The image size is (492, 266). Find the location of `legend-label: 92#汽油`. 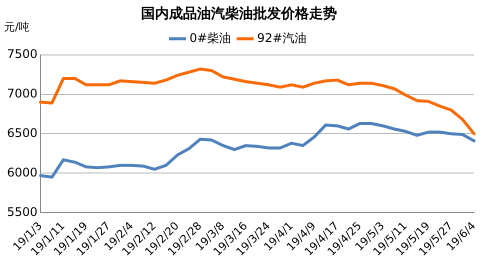

legend-label: 92#汽油 is located at coordinates (282, 37).